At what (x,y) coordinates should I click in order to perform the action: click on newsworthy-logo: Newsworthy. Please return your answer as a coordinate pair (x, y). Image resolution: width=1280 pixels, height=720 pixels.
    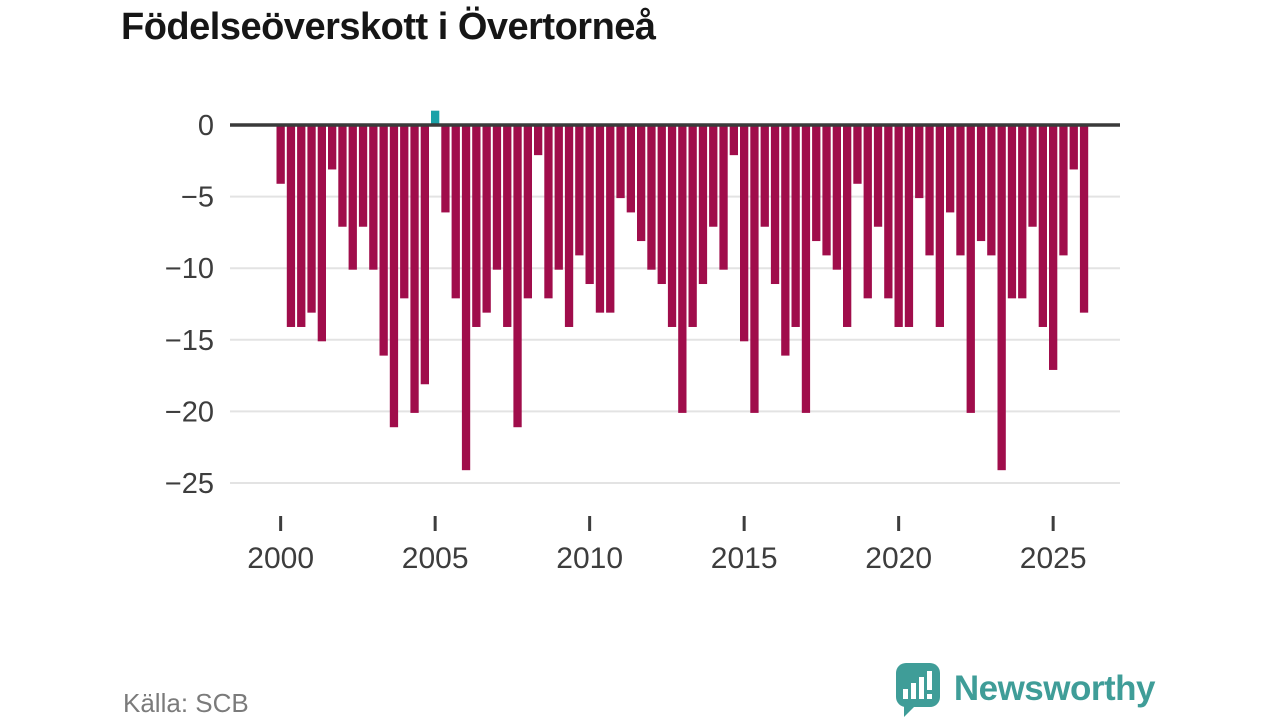
    Looking at the image, I should click on (1025, 689).